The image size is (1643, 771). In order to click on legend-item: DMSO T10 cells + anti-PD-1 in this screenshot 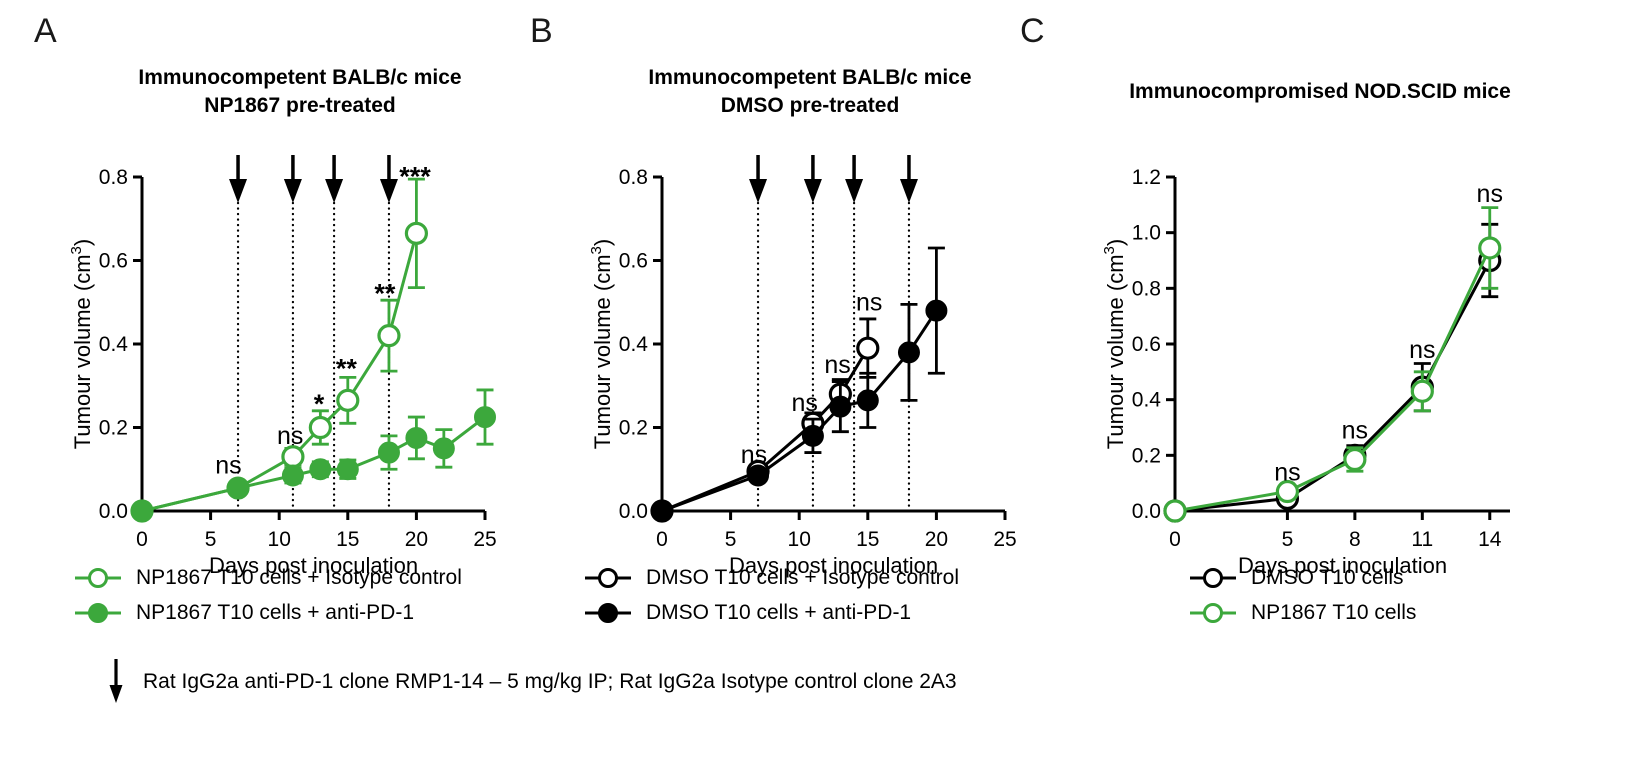, I will do `click(771, 613)`.